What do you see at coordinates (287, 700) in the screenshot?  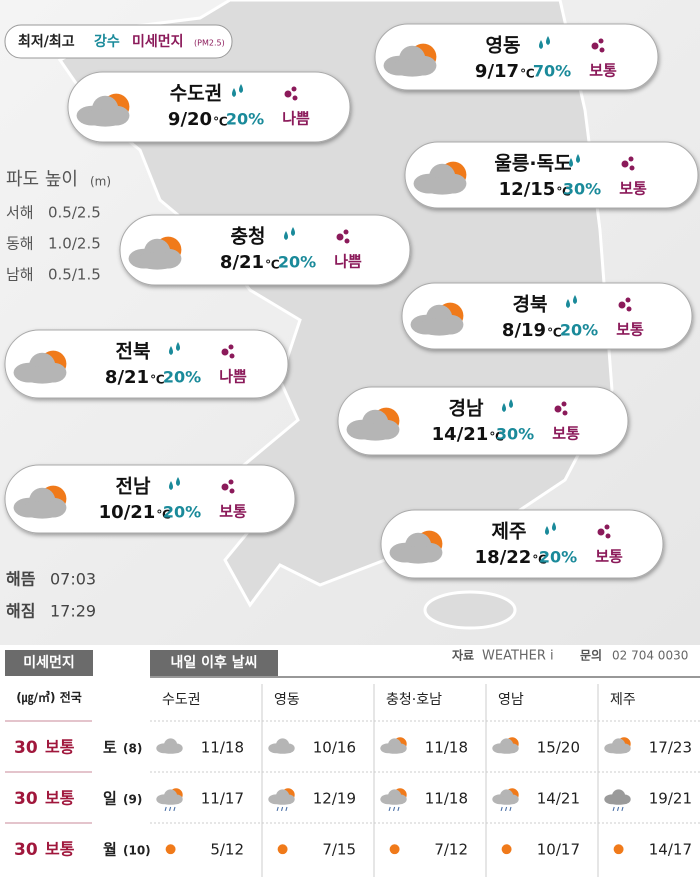 I see `forecast-region: 영동` at bounding box center [287, 700].